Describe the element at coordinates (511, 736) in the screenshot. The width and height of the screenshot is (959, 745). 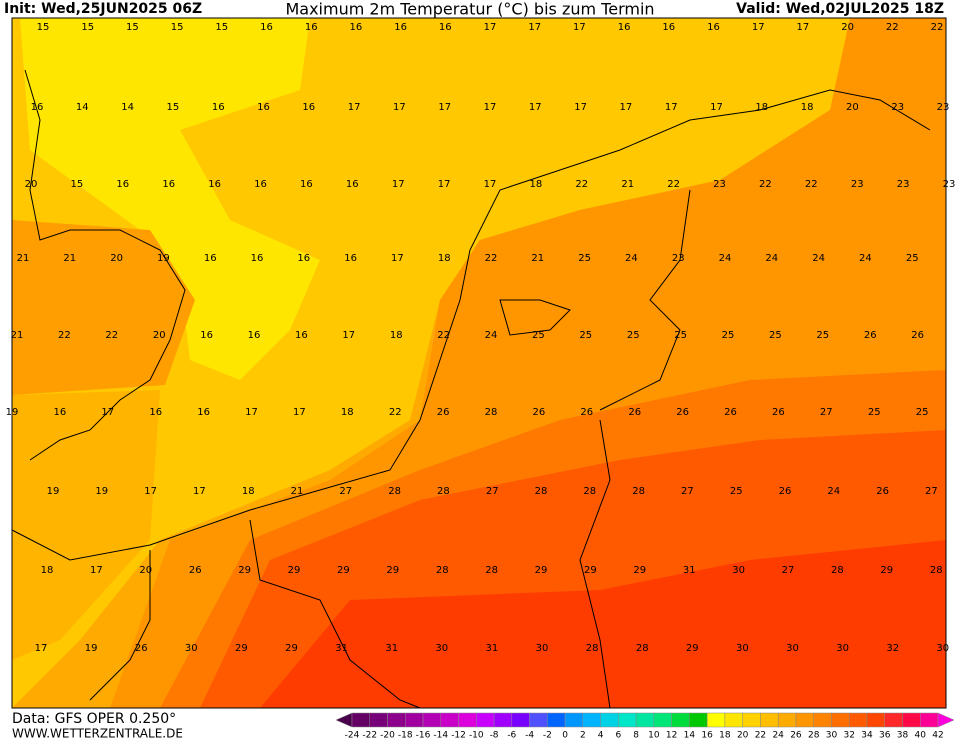
I see `legend-label: -6` at that location.